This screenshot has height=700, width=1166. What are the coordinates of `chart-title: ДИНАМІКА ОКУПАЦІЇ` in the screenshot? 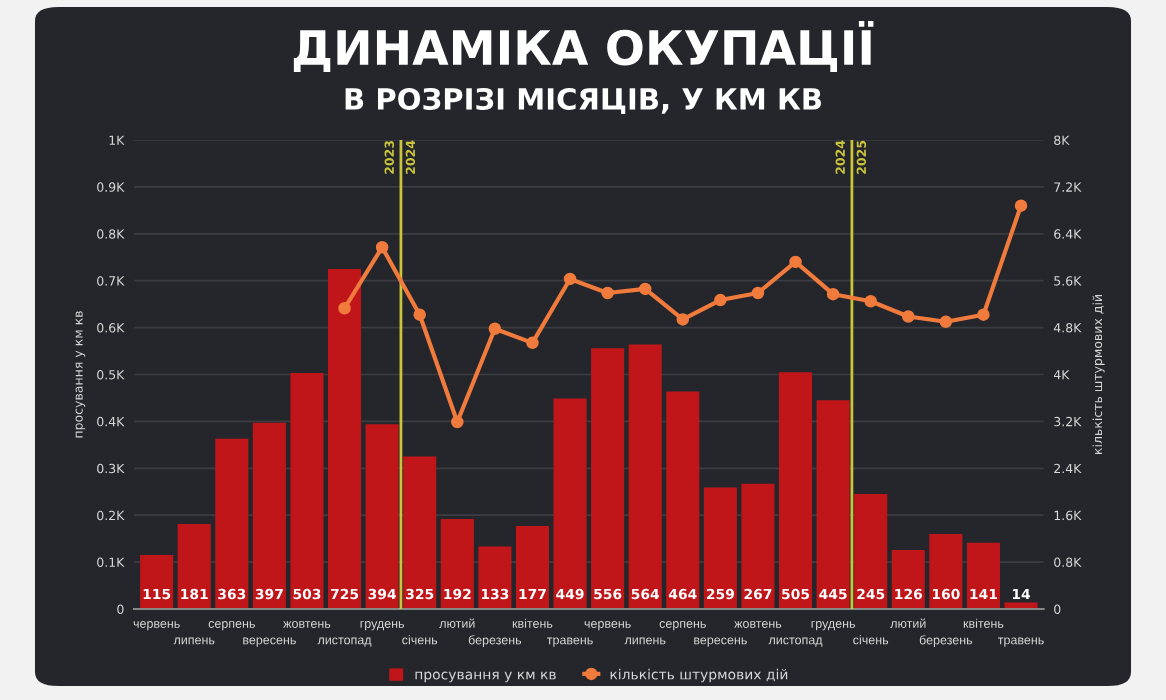 It's located at (583, 47).